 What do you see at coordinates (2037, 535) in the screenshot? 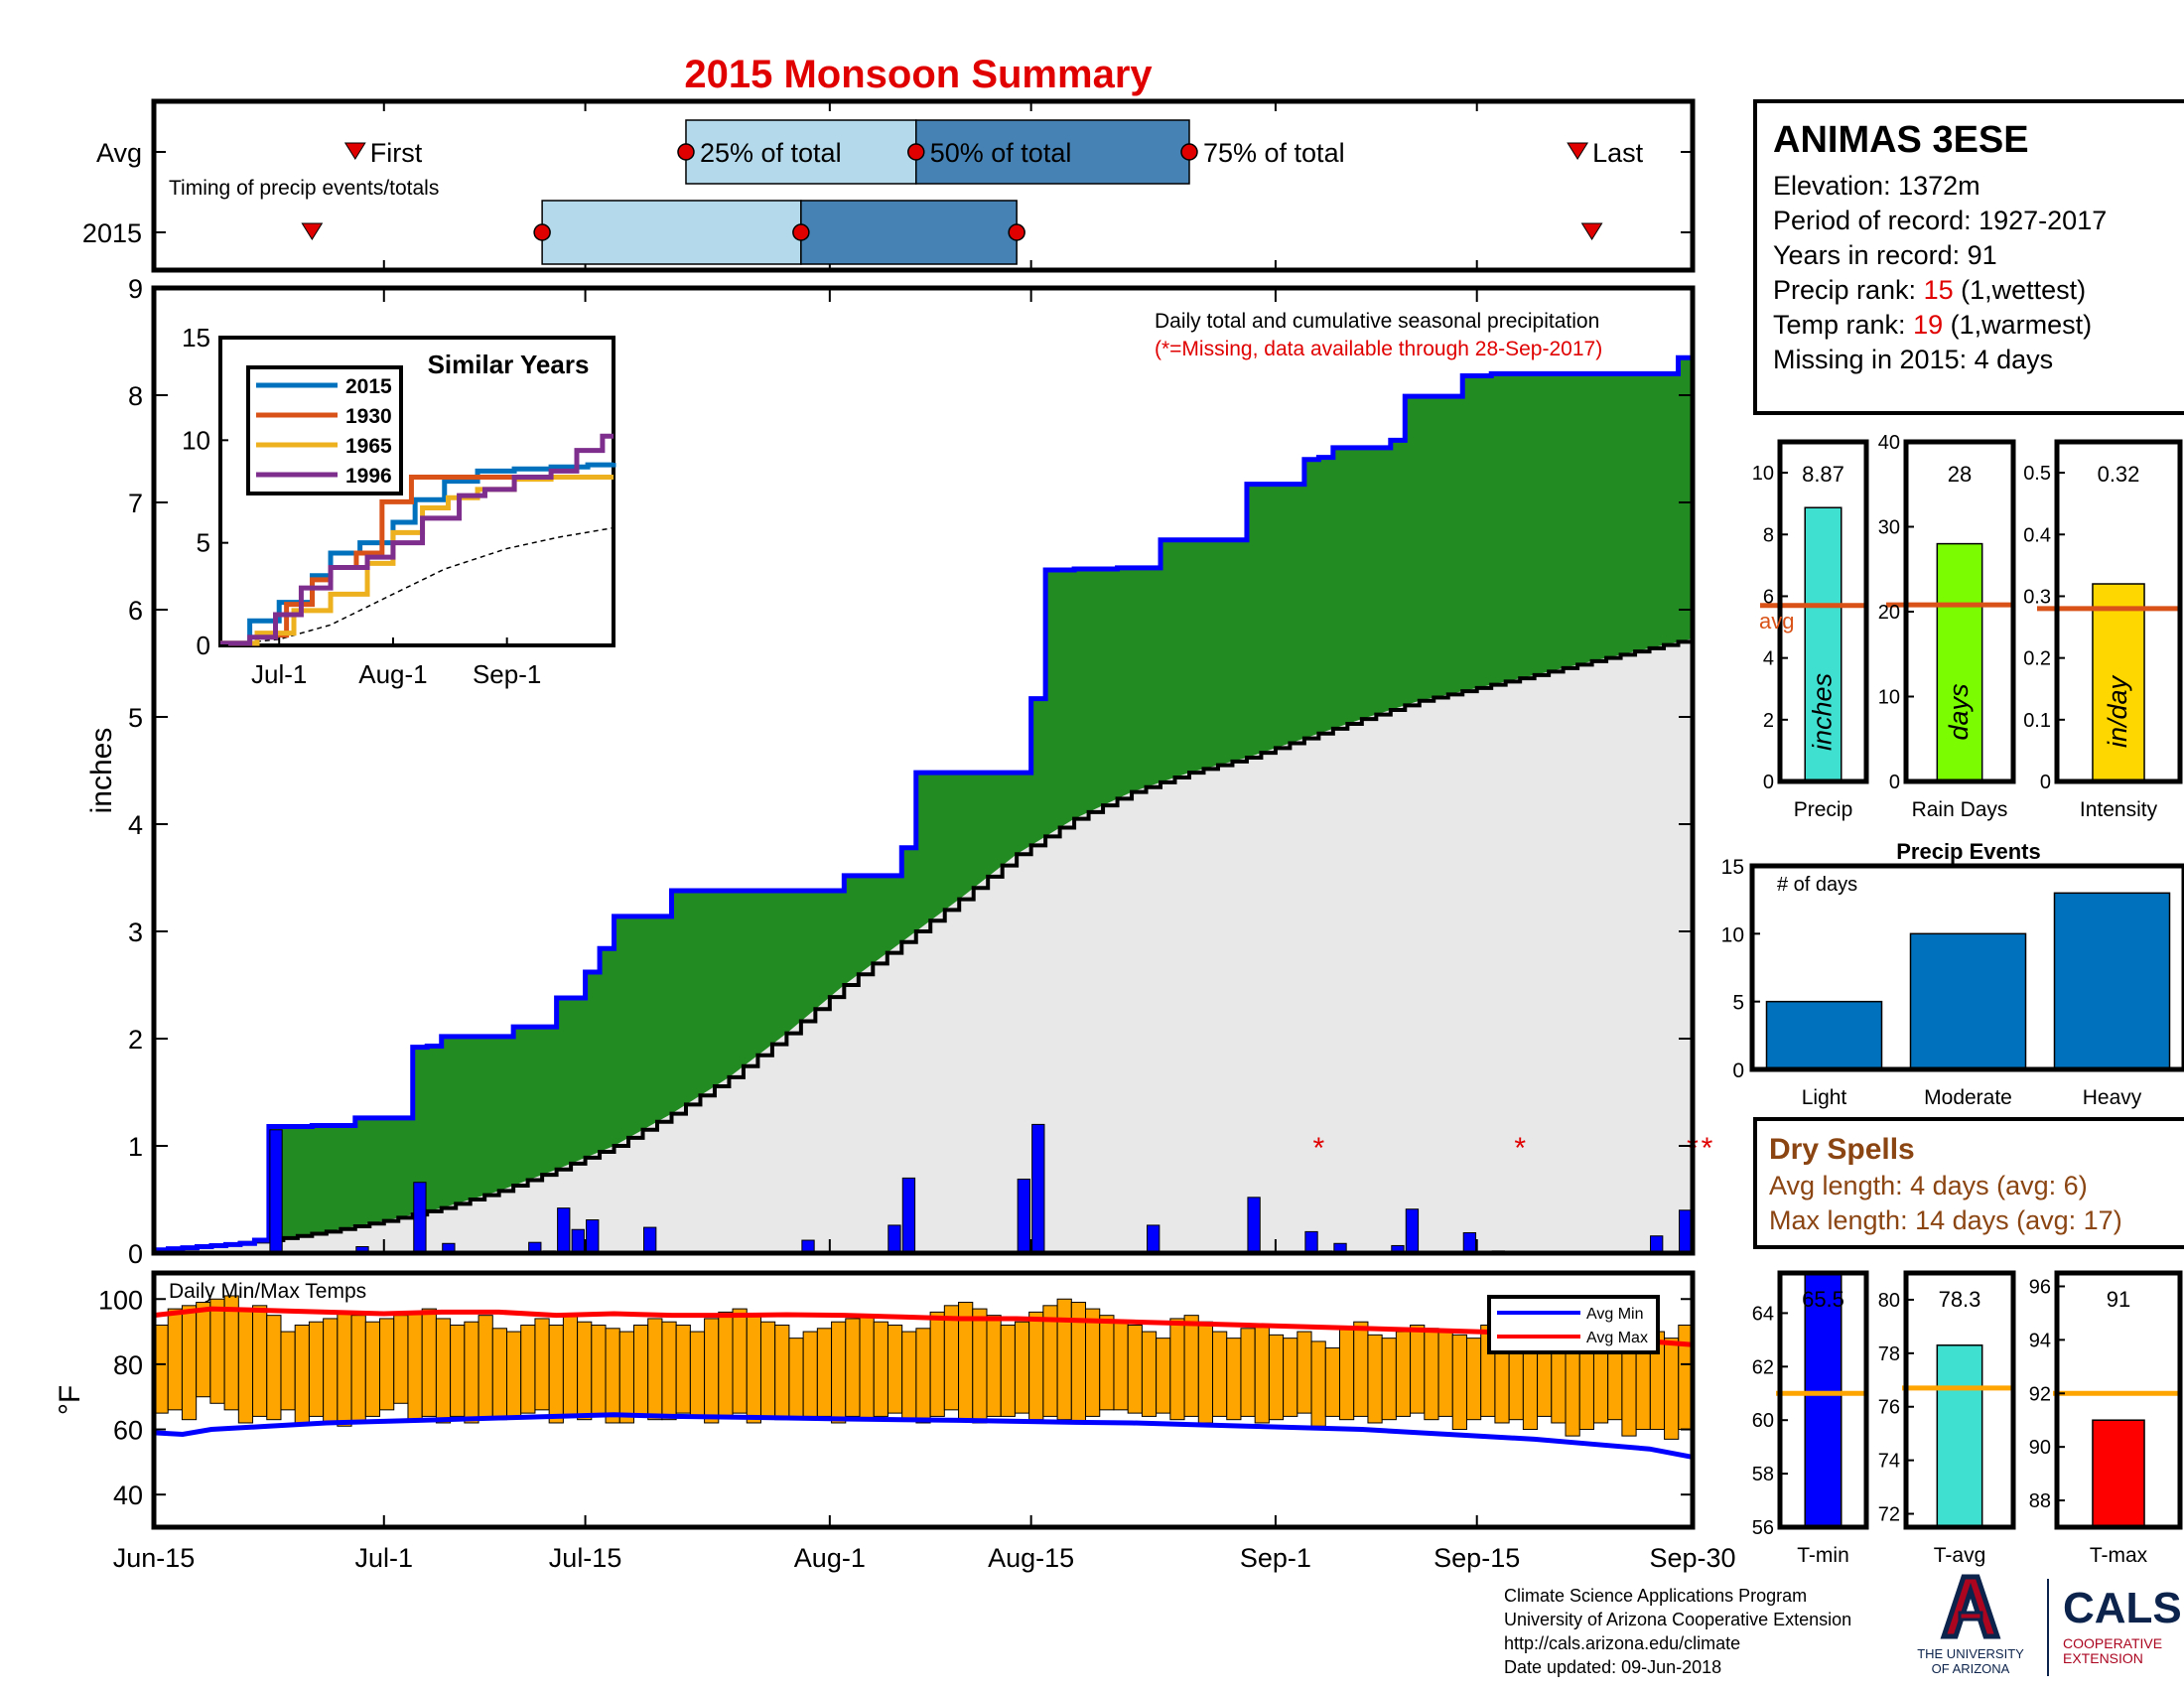
I see `season-y-tick-label: 0.4` at bounding box center [2037, 535].